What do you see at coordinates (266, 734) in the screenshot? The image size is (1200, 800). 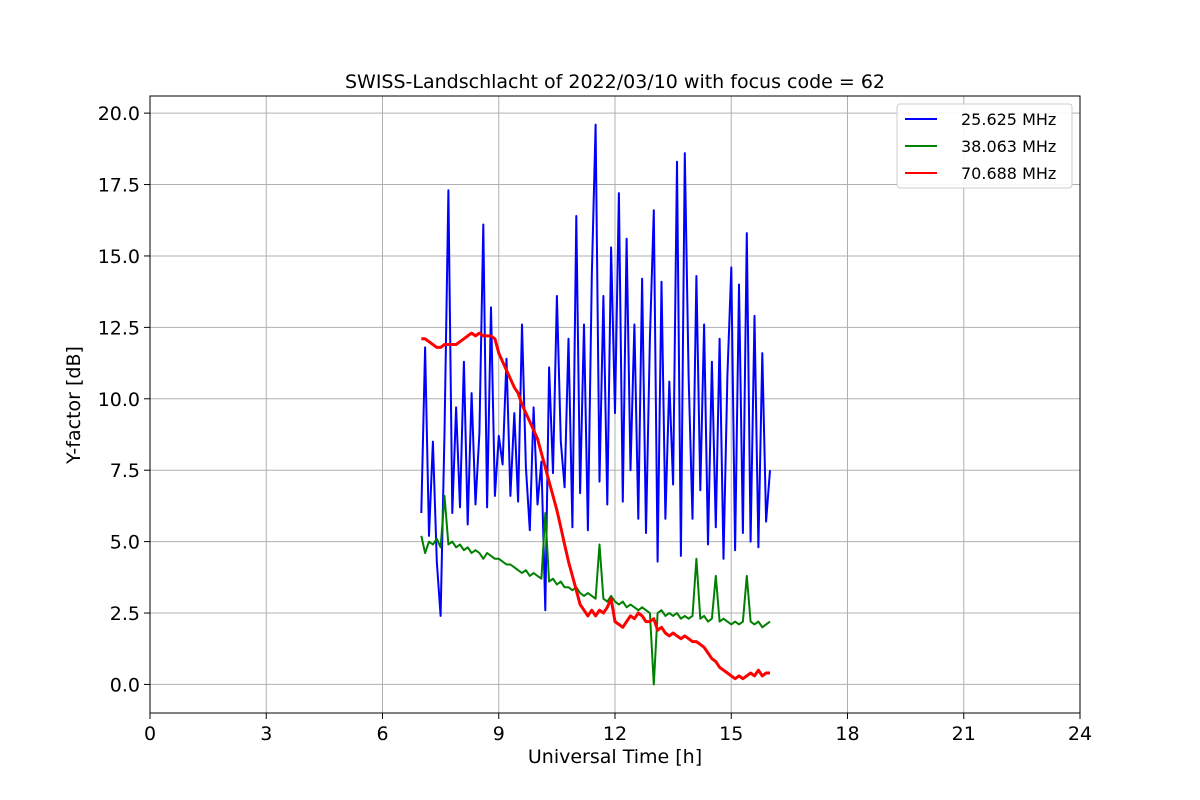 I see `x-tick-label: 3` at bounding box center [266, 734].